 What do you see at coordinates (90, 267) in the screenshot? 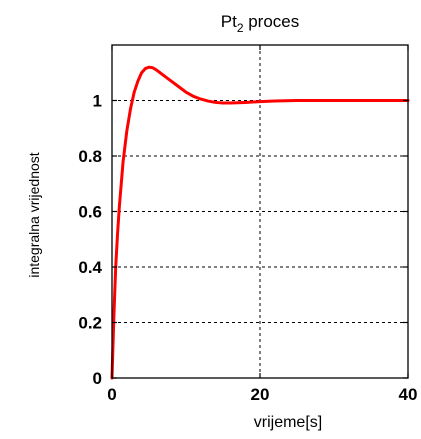
I see `y-tick-label: 0.4` at bounding box center [90, 267].